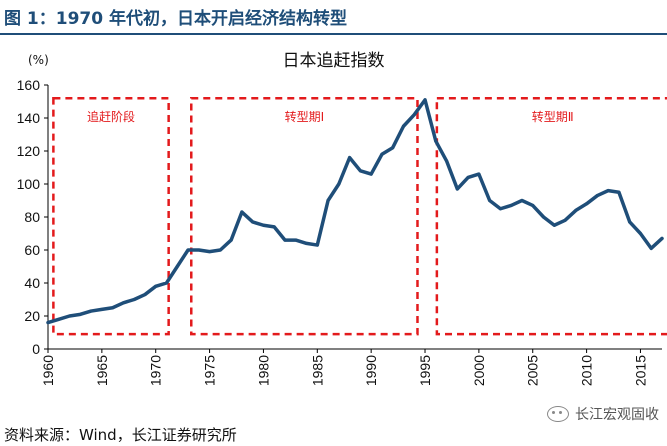  Describe the element at coordinates (156, 370) in the screenshot. I see `x-tick-label: 1970` at that location.